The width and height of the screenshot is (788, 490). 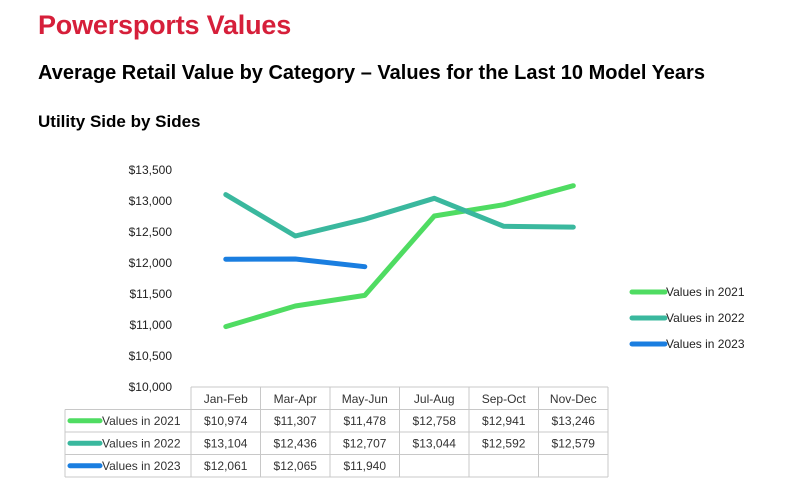 I want to click on section-title: Utility Side by Sides, so click(x=119, y=121).